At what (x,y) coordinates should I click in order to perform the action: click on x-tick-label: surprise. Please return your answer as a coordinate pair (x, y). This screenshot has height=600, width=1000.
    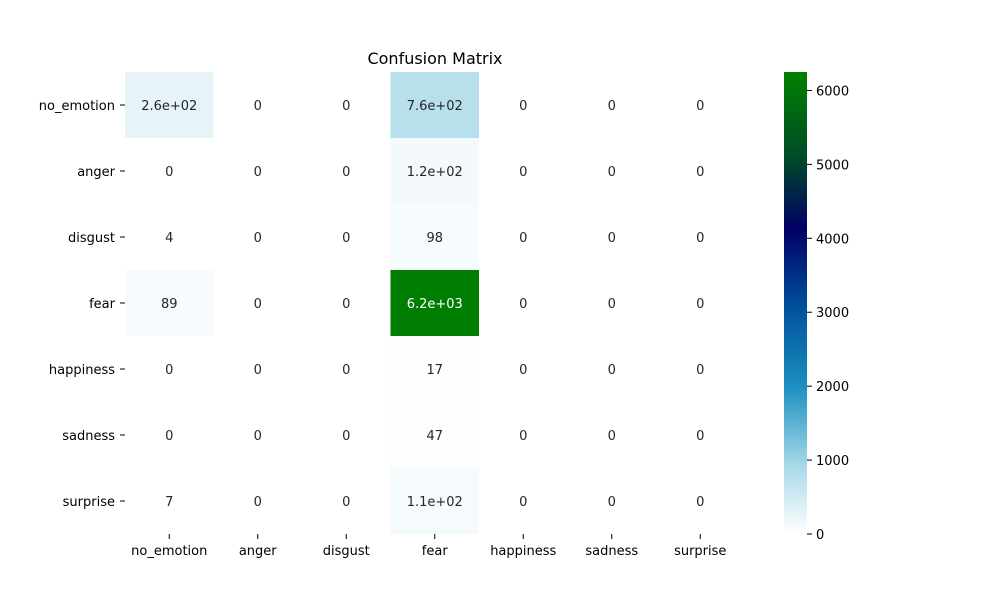
    Looking at the image, I should click on (700, 551).